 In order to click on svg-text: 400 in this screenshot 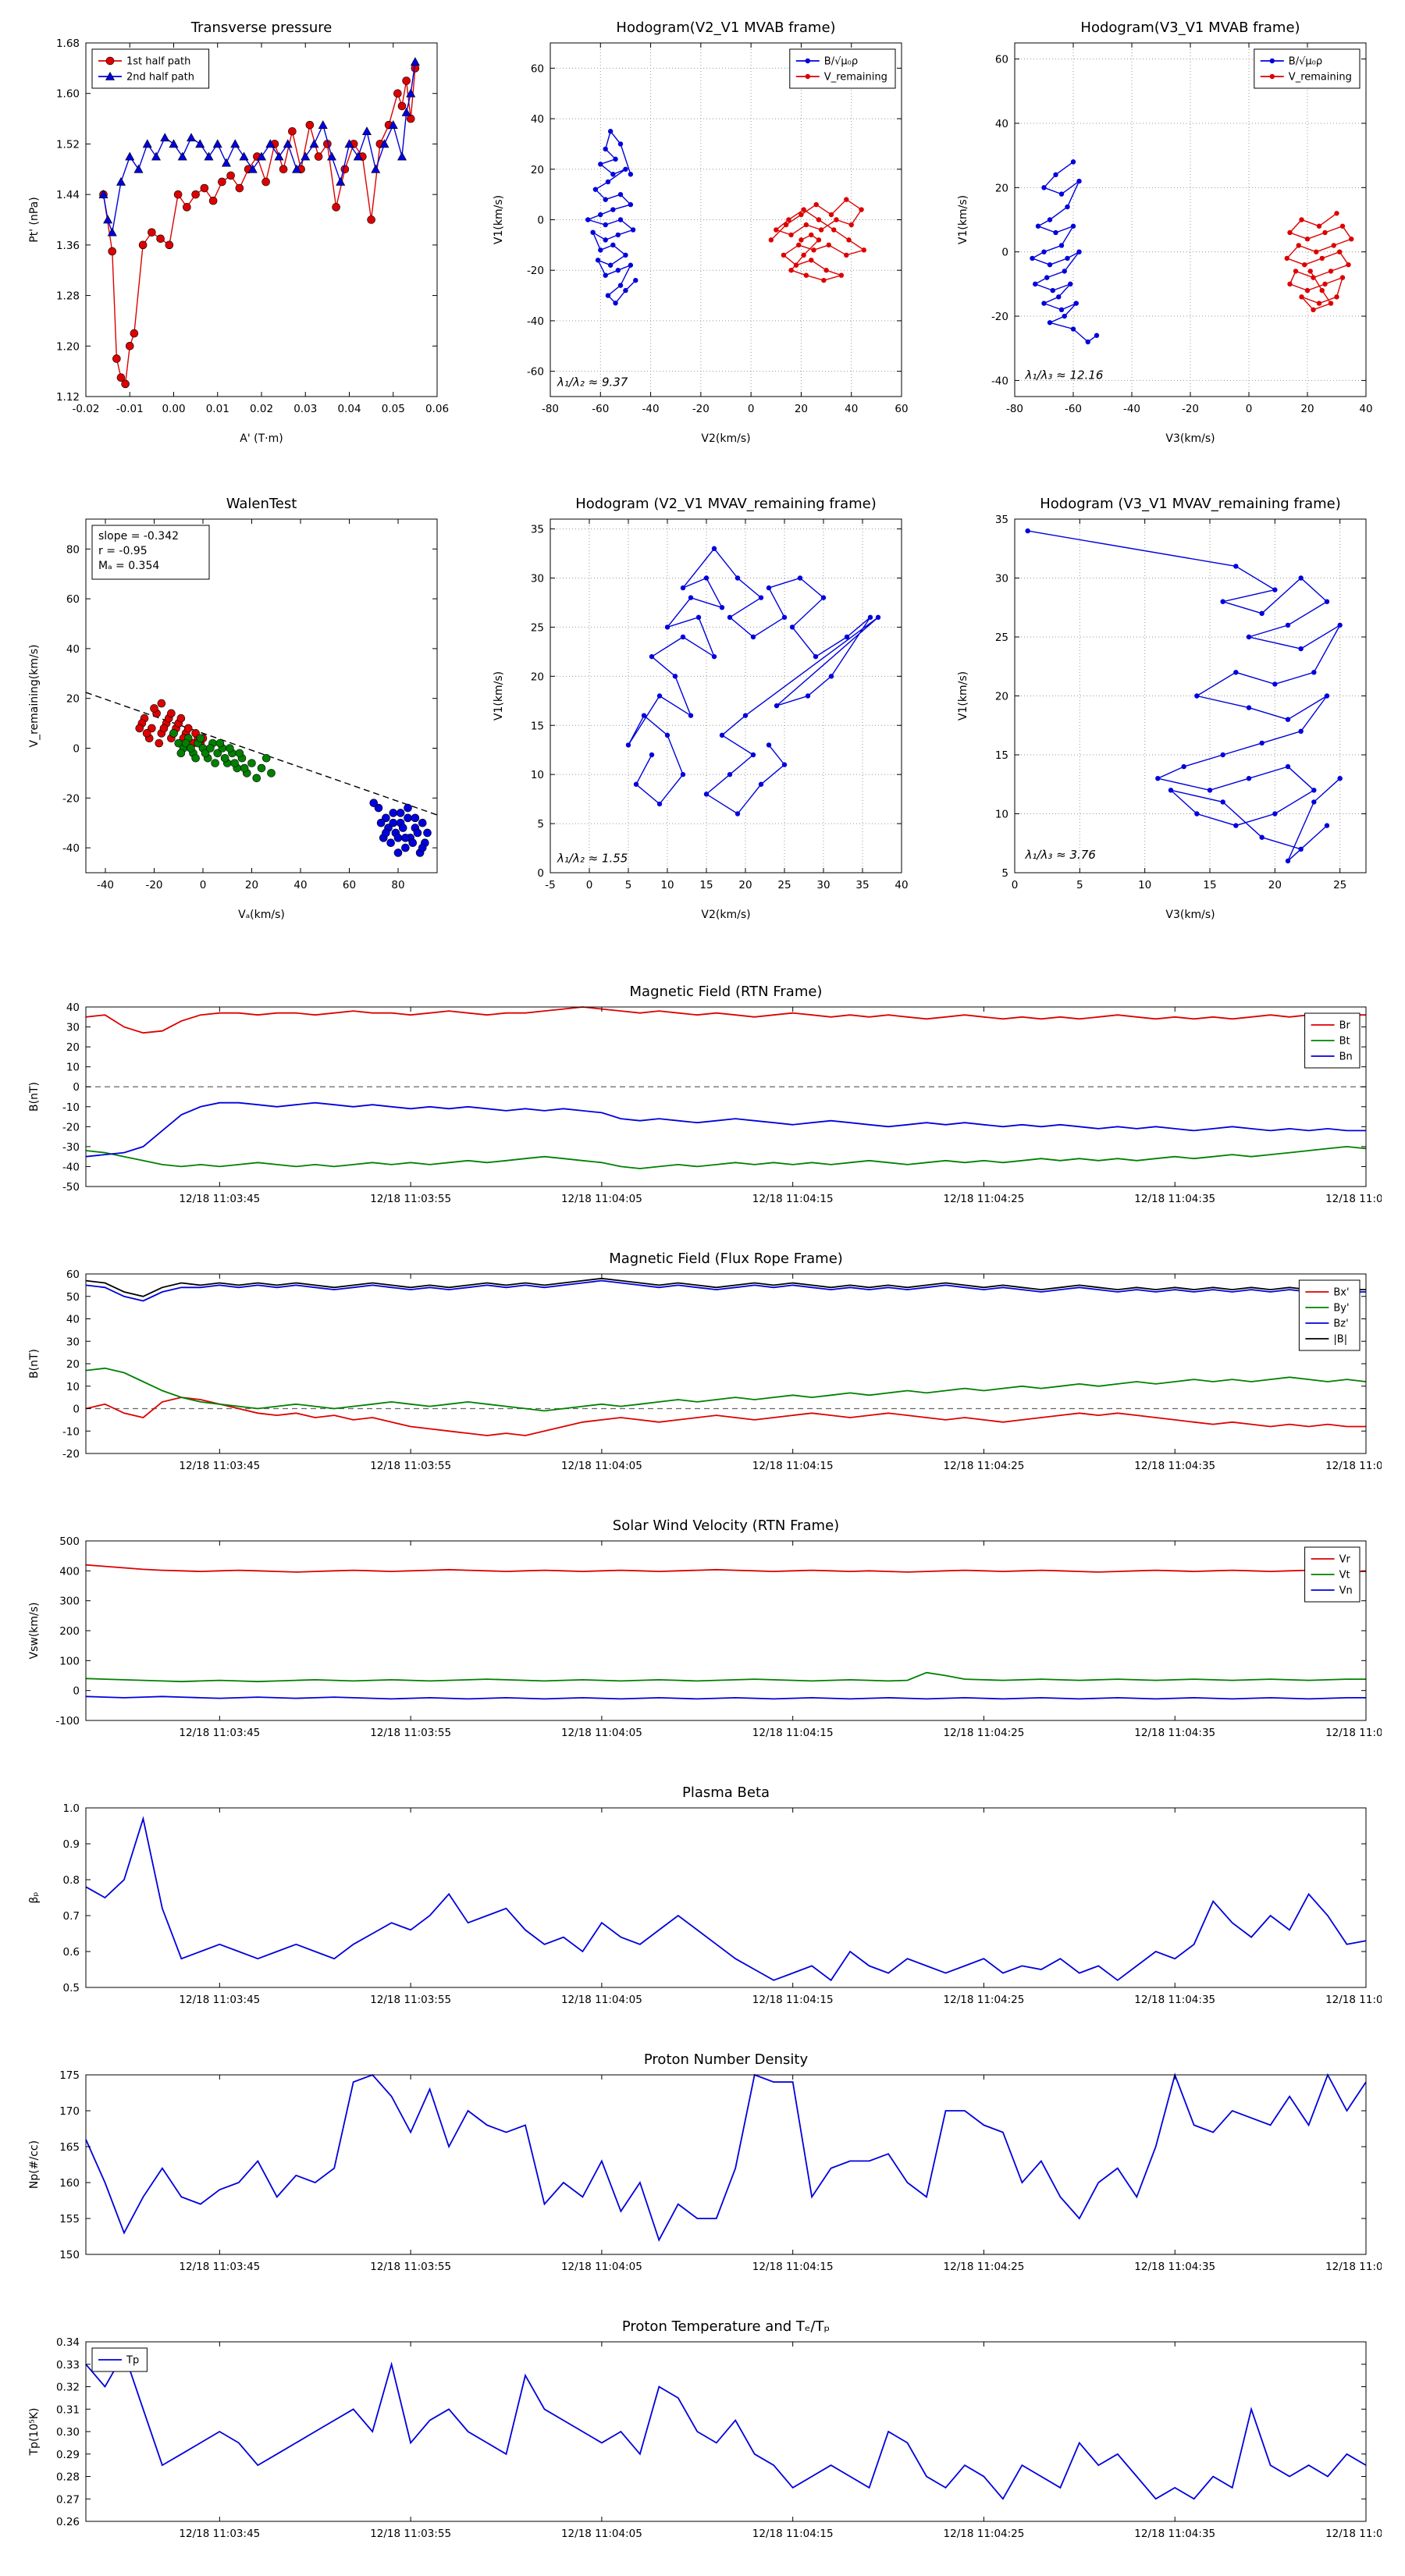, I will do `click(69, 1571)`.